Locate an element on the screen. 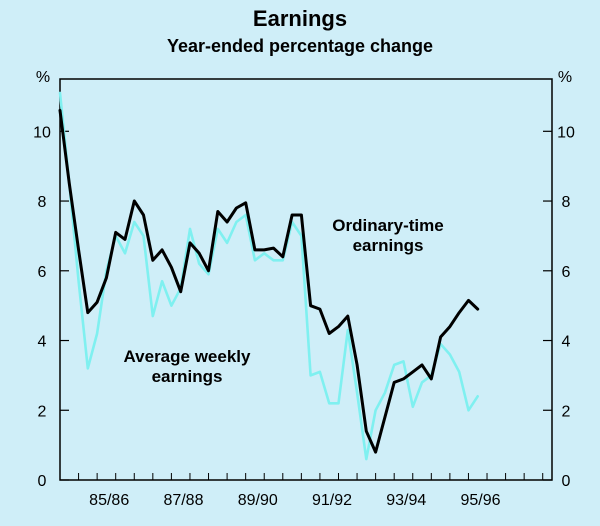  average-weekly-label-line-1: Average weekly is located at coordinates (187, 356).